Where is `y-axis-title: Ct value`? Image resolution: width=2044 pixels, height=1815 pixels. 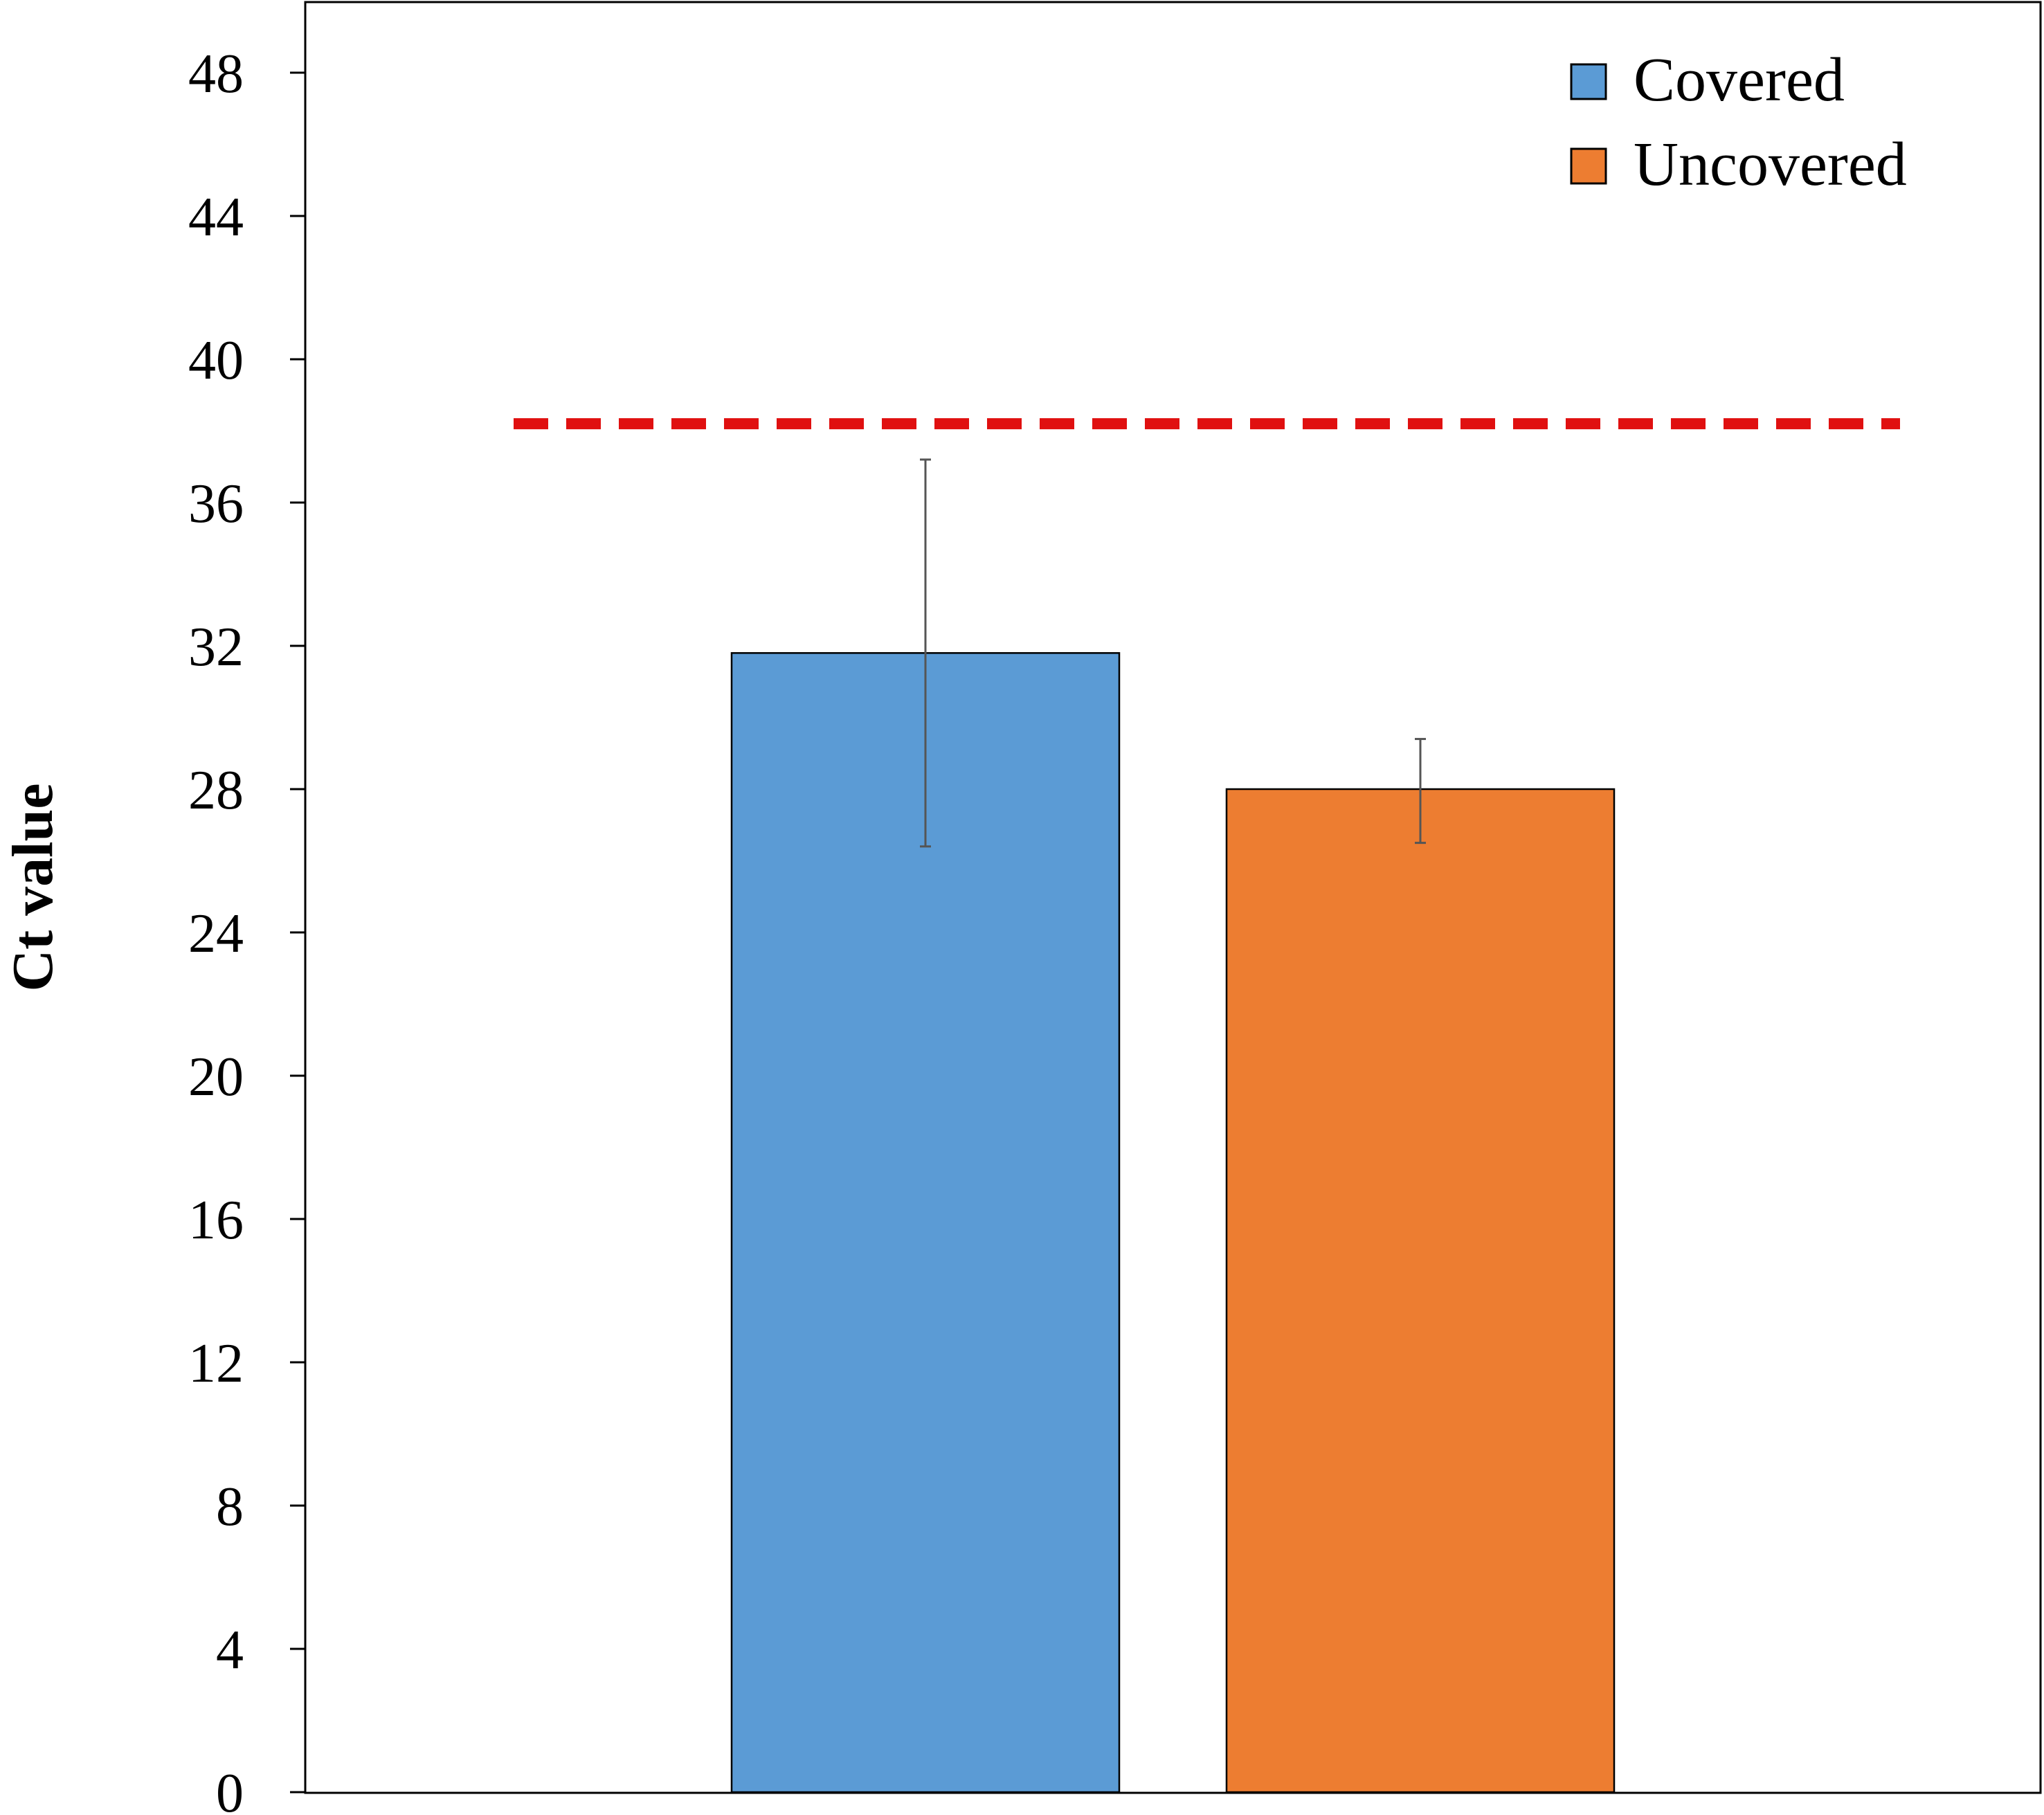 y-axis-title: Ct value is located at coordinates (33, 888).